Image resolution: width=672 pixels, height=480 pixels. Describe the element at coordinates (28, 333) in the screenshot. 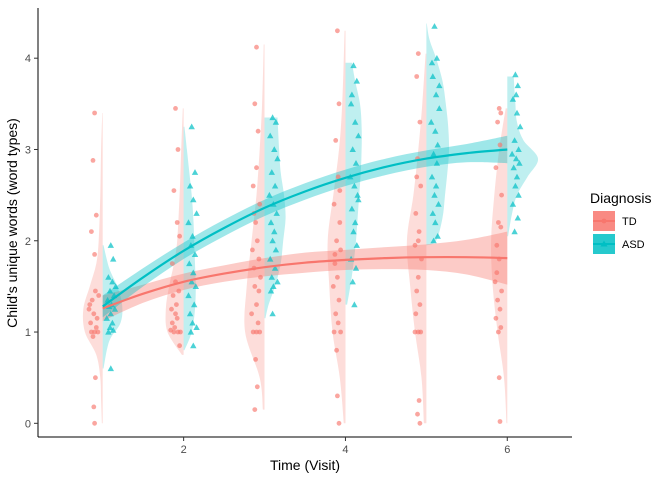

I see `y-tick-label: 1` at that location.